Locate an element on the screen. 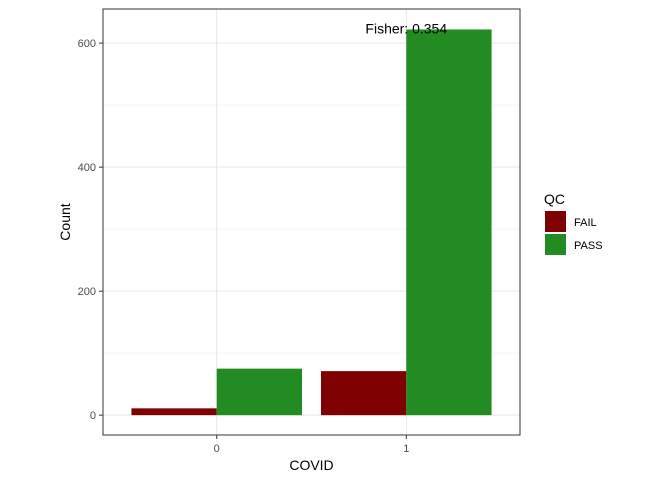 The width and height of the screenshot is (672, 480). legend-key-fail is located at coordinates (555, 221).